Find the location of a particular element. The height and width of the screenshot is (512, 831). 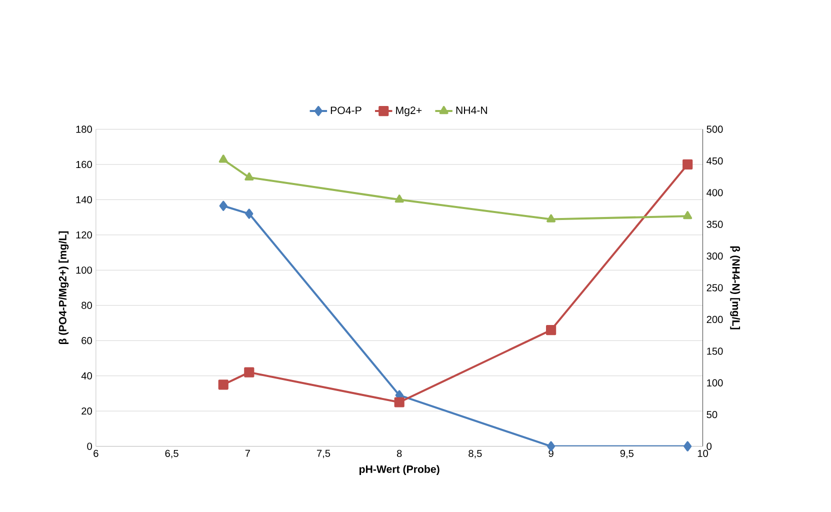

y2-tick-label: 350 is located at coordinates (714, 224).